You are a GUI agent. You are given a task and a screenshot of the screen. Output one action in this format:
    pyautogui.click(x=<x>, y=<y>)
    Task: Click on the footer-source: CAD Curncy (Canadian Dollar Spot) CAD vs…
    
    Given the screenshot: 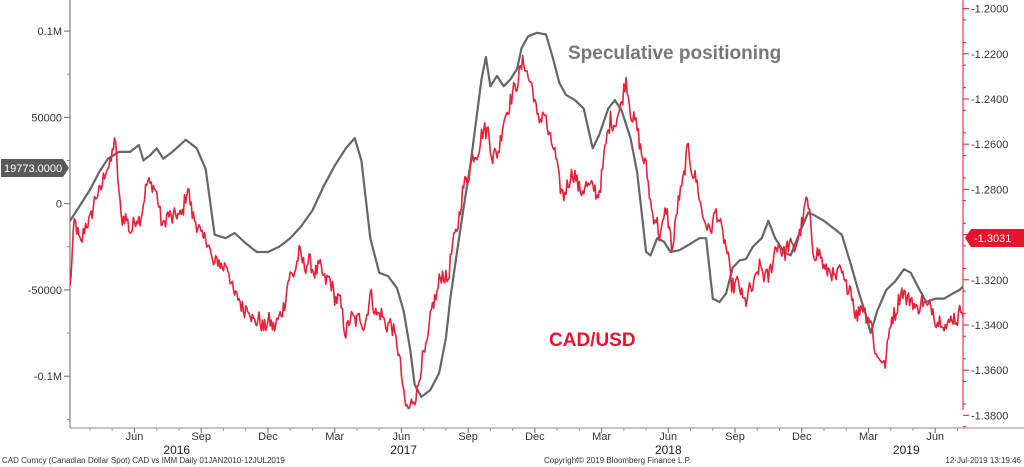 What is the action you would take?
    pyautogui.click(x=143, y=460)
    